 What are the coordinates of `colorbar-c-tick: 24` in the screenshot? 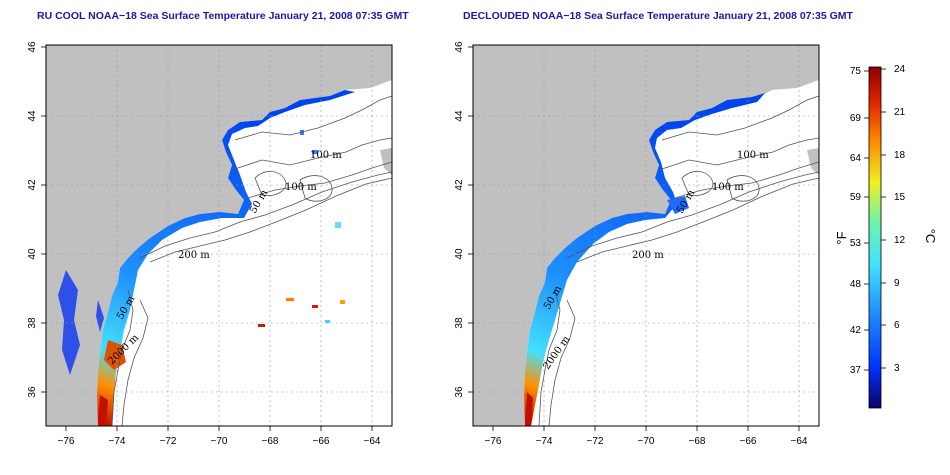 It's located at (900, 69).